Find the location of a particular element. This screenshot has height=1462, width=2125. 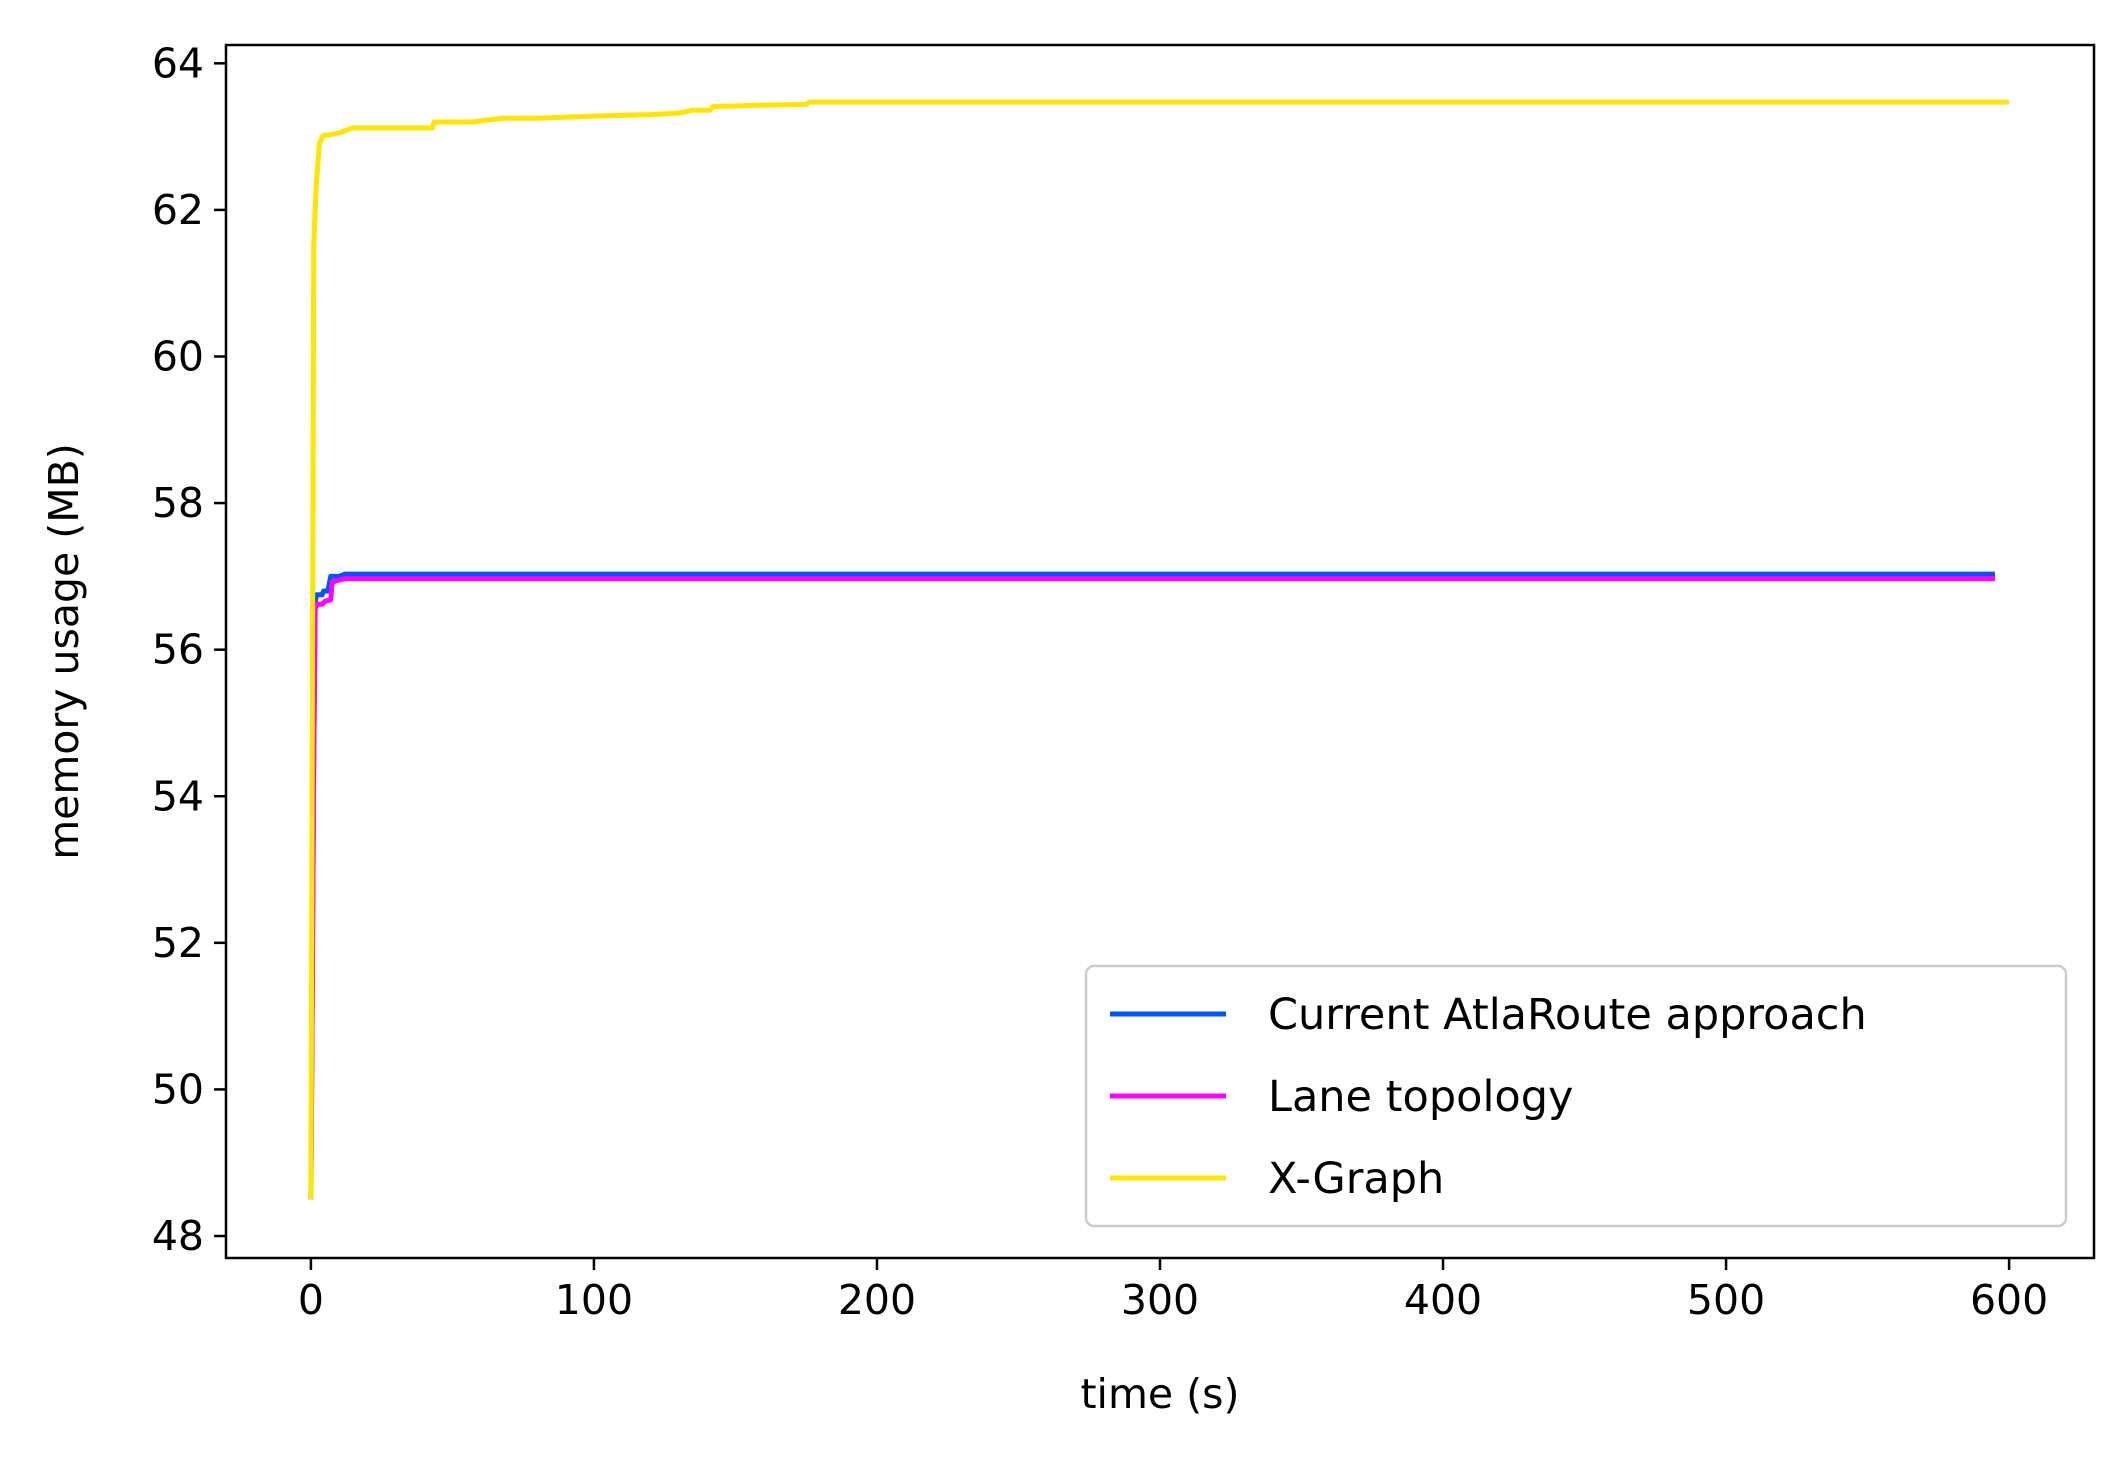

x-tick-label: 300 is located at coordinates (1160, 1300).